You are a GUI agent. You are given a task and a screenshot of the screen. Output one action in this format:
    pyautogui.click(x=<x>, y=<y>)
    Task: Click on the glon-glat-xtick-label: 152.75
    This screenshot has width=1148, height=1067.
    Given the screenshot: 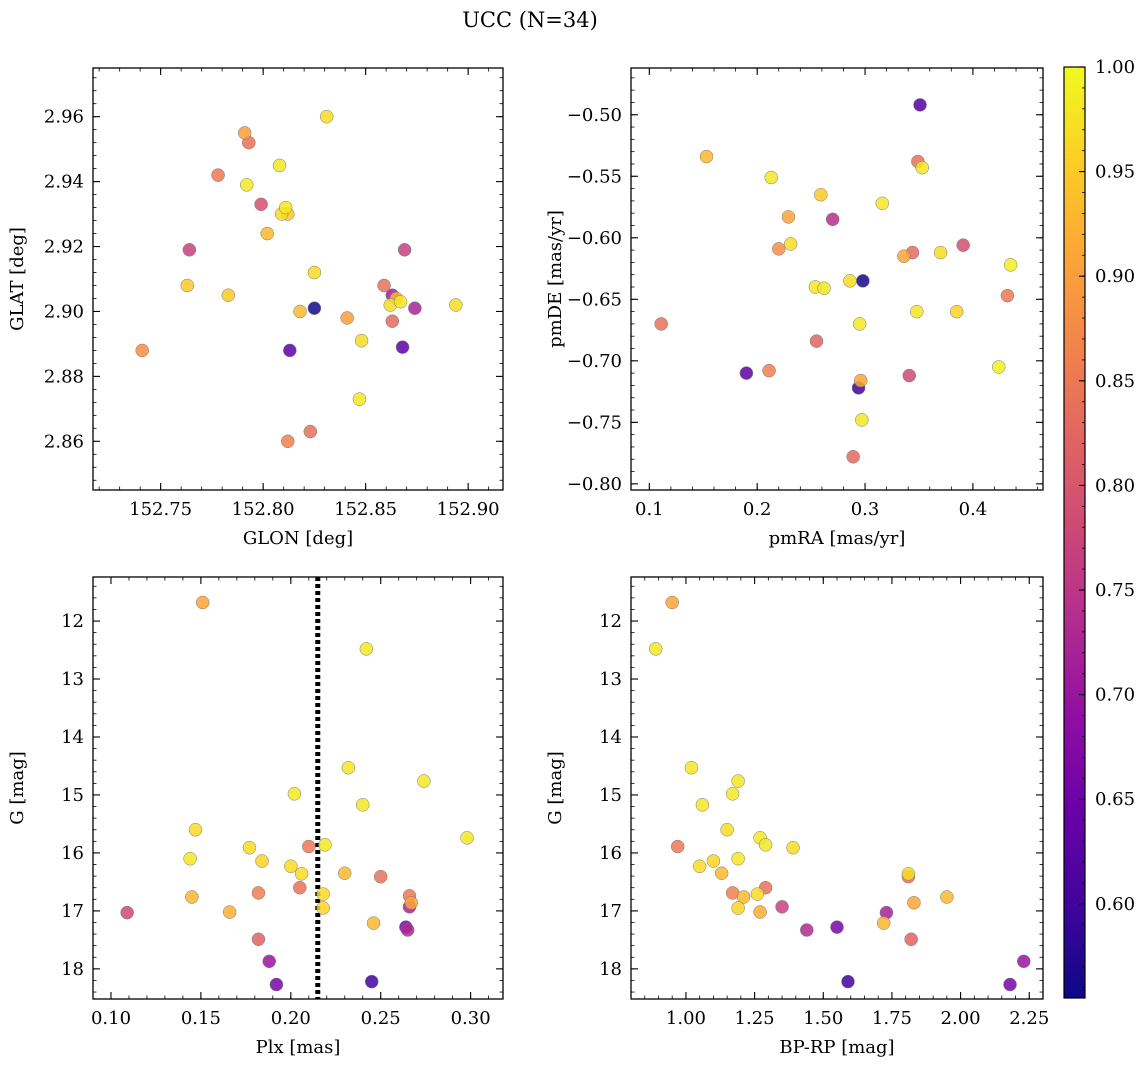 What is the action you would take?
    pyautogui.click(x=160, y=509)
    